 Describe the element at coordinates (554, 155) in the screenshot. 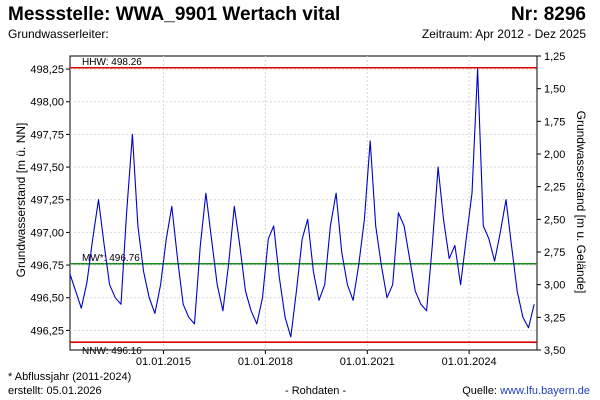

I see `y-right-tick-label: 2,00` at that location.